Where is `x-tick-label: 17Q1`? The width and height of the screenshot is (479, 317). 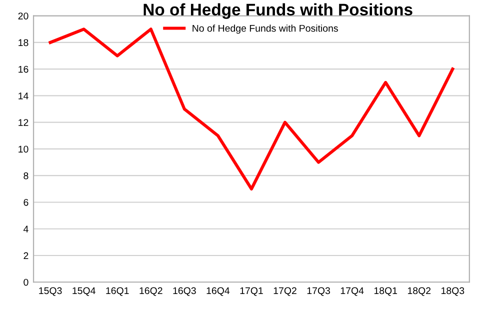 x-tick-label: 17Q1 is located at coordinates (251, 291).